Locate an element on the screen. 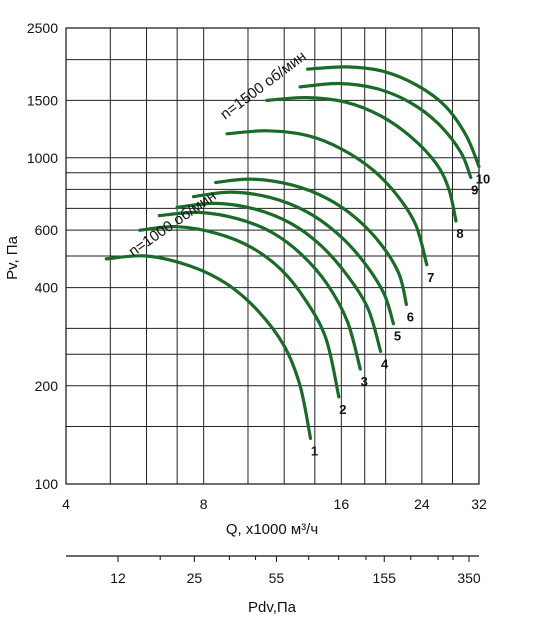  secondary-axis-tick-label: 350 is located at coordinates (469, 578).